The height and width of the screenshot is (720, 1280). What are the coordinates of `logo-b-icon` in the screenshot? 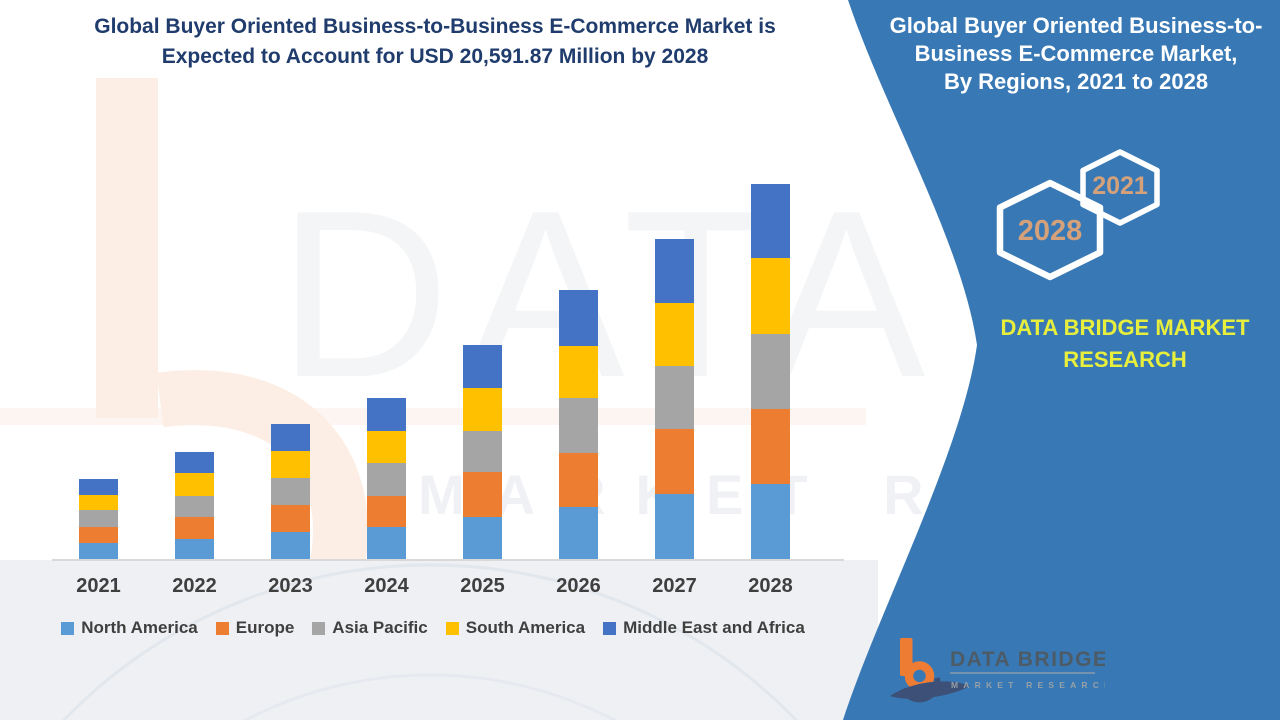 It's located at (930, 670).